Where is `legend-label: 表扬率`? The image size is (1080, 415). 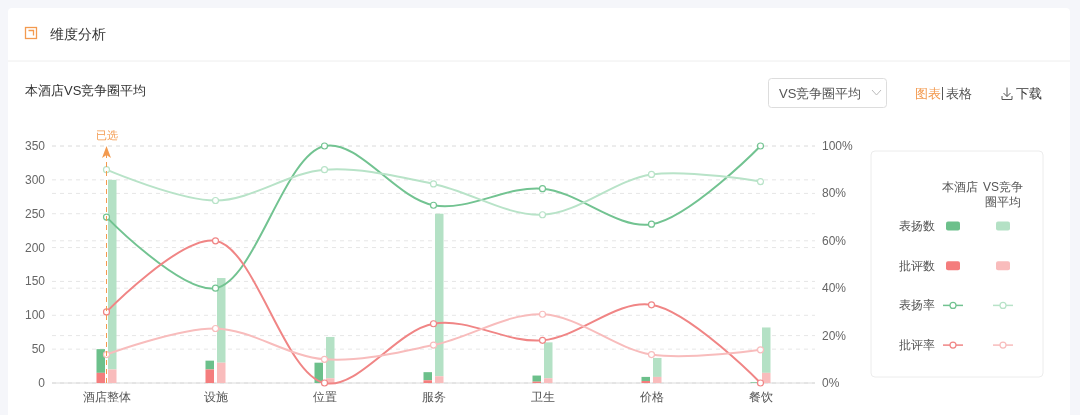
legend-label: 表扬率 is located at coordinates (917, 305).